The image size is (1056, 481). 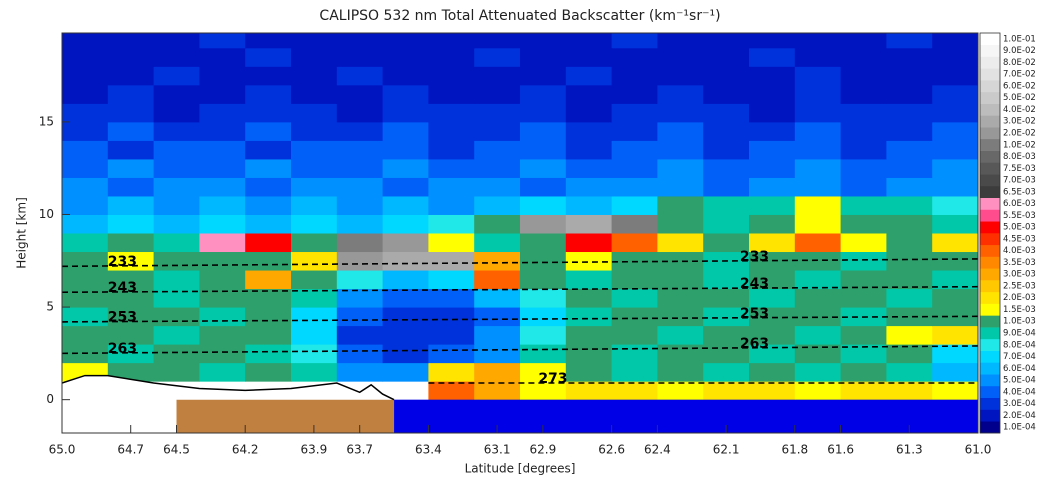 I want to click on colorbar-label: 2.5E-03, so click(x=1019, y=286).